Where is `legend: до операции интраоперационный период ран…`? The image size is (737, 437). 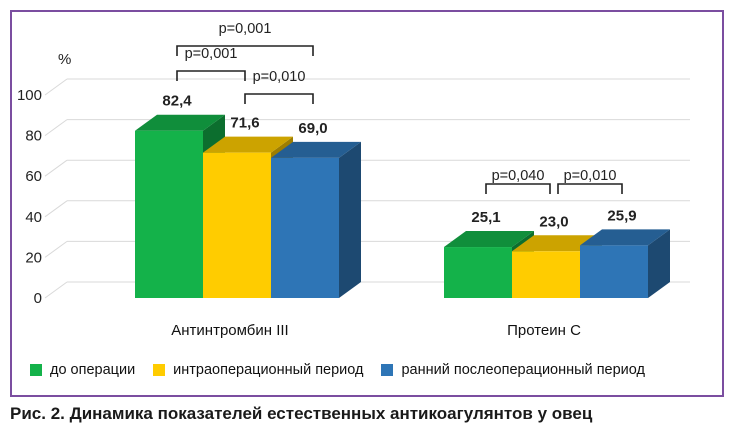
legend: до операции интраоперационный период ран… is located at coordinates (337, 370).